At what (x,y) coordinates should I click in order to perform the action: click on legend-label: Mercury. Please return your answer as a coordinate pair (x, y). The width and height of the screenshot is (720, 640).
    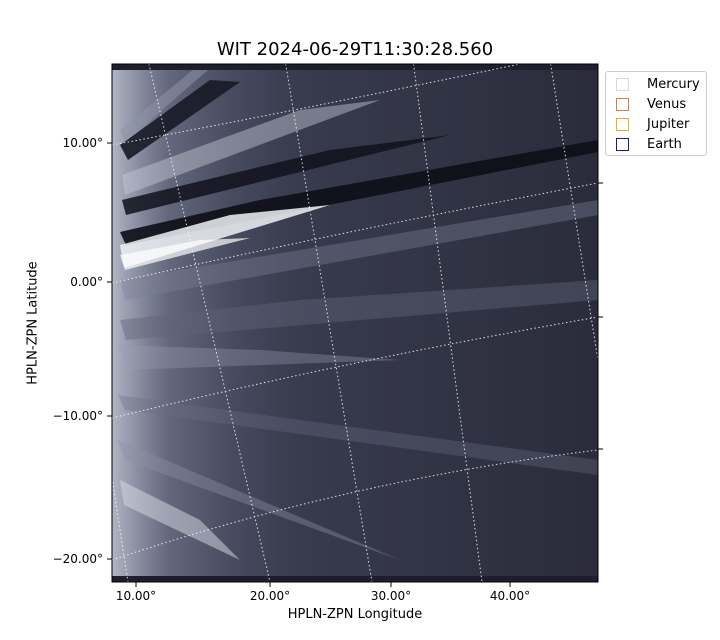
    Looking at the image, I should click on (673, 84).